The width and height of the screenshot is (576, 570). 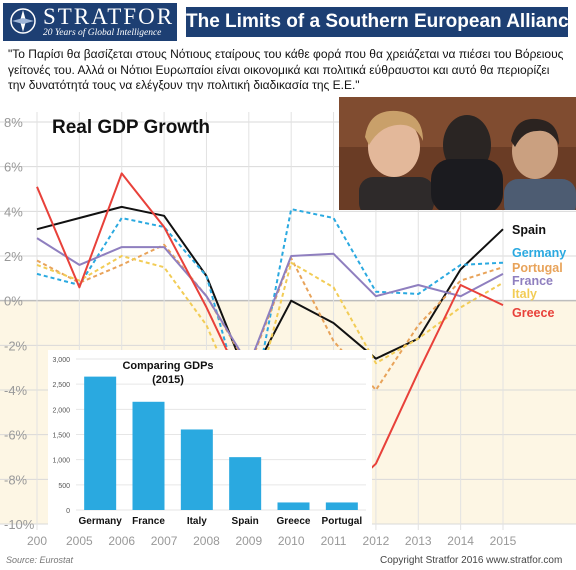 I want to click on x-tick-label: 200, so click(x=37, y=541).